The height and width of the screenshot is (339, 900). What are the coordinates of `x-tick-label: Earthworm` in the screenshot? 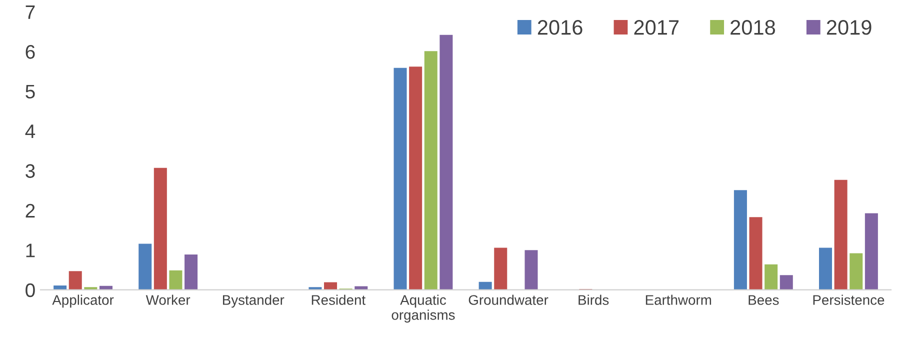 It's located at (679, 299).